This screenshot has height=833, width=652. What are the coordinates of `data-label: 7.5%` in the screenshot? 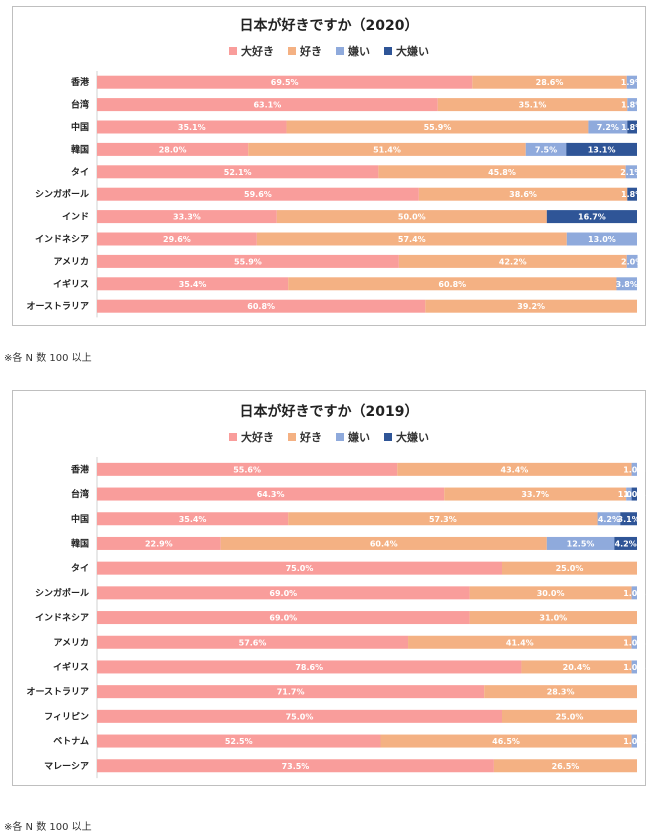 It's located at (546, 149).